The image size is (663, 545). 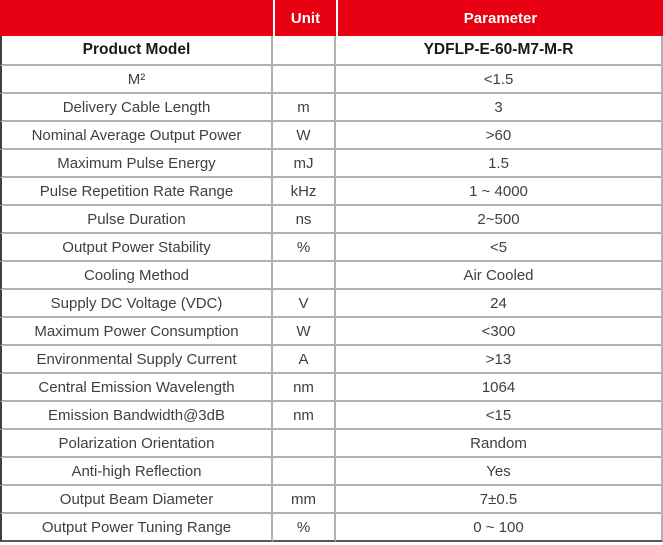 I want to click on table-row: Product Model YDFLP-E-60-M7-M-R, so click(x=331, y=51).